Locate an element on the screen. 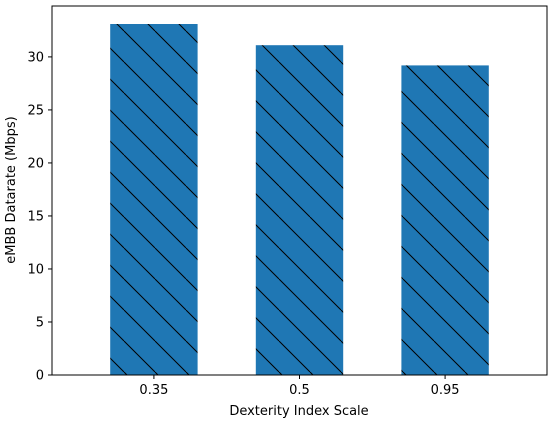 The image size is (555, 424). x-tick-label: 0.35 is located at coordinates (153, 390).